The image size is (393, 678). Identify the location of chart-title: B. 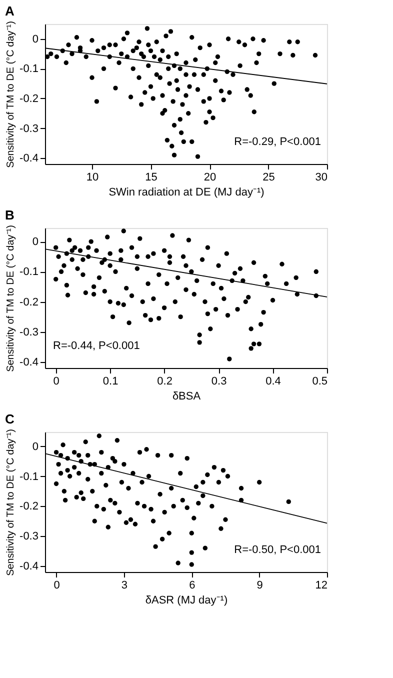
(9, 214).